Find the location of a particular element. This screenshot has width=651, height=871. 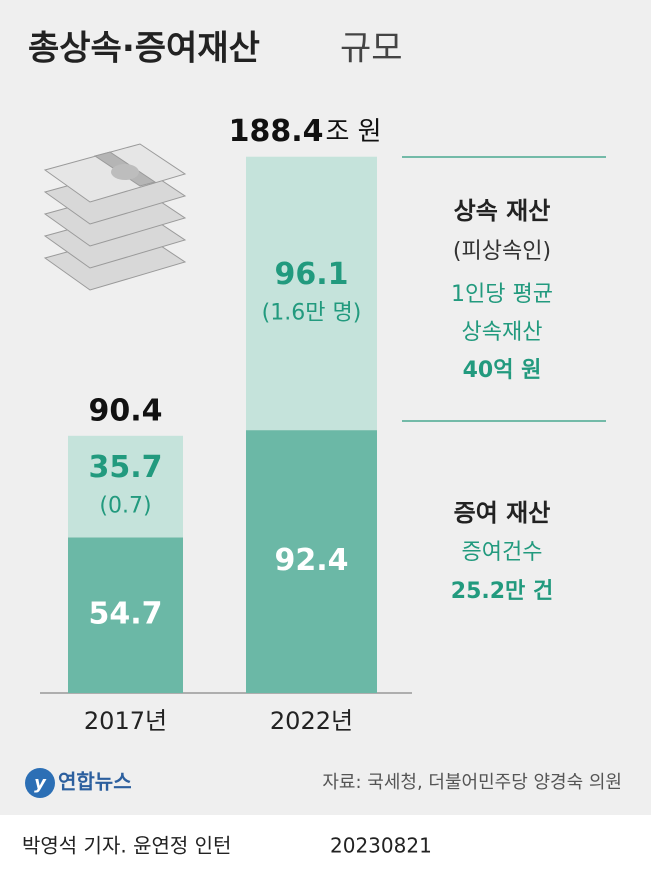

logo-text: 연합뉴스 is located at coordinates (95, 782).